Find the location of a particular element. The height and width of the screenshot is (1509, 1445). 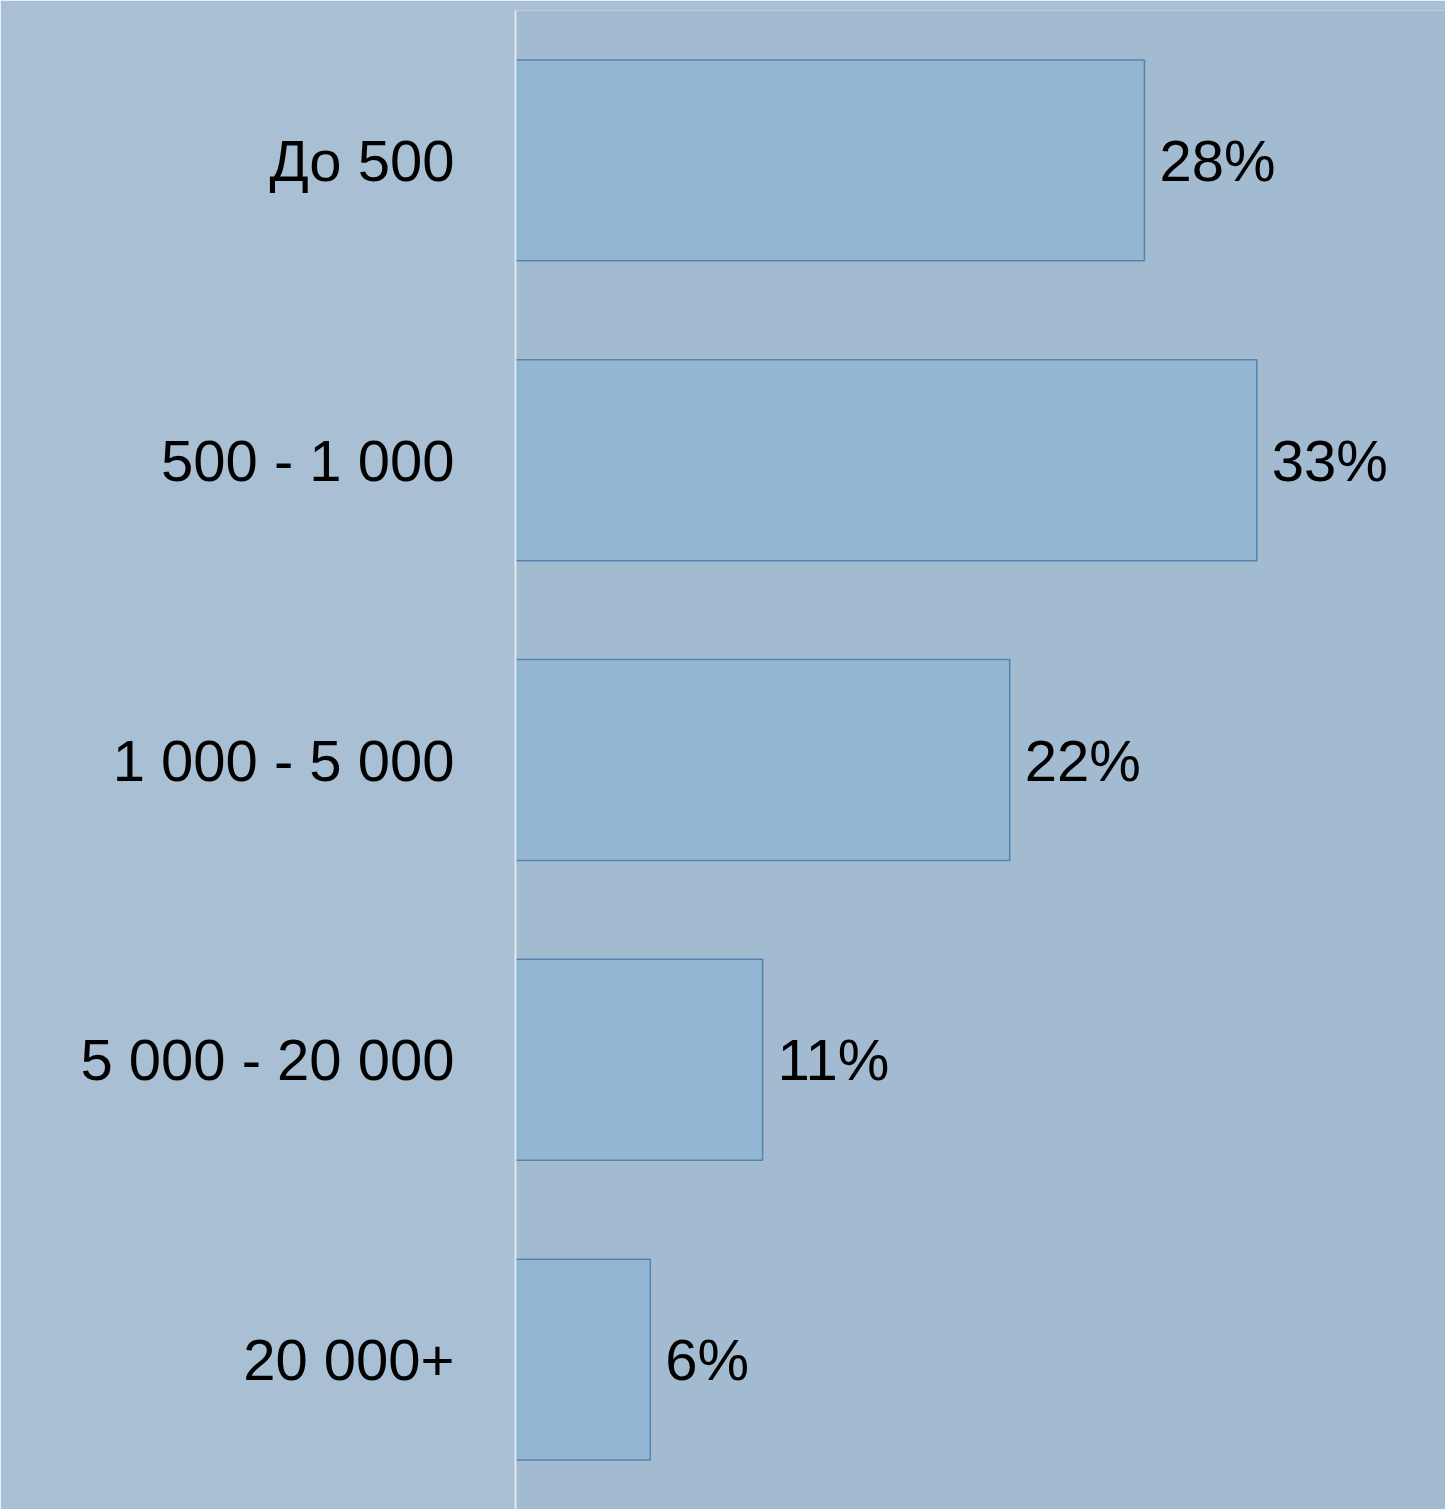

y-tick-label: 500 - 1 000 is located at coordinates (308, 460).